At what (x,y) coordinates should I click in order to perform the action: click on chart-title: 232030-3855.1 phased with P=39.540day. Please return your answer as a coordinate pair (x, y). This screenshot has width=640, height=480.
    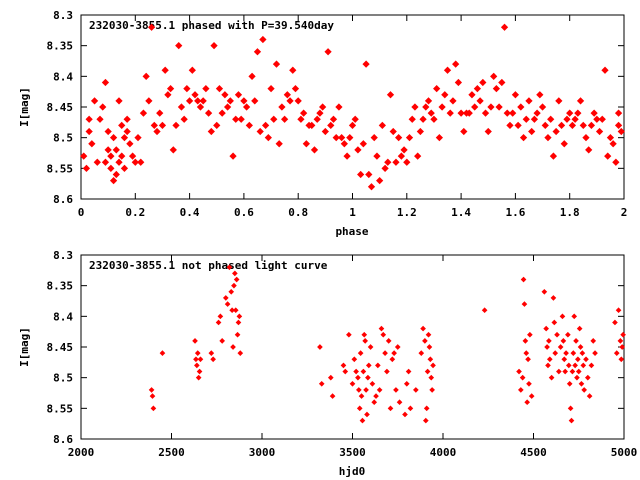
    Looking at the image, I should click on (211, 25).